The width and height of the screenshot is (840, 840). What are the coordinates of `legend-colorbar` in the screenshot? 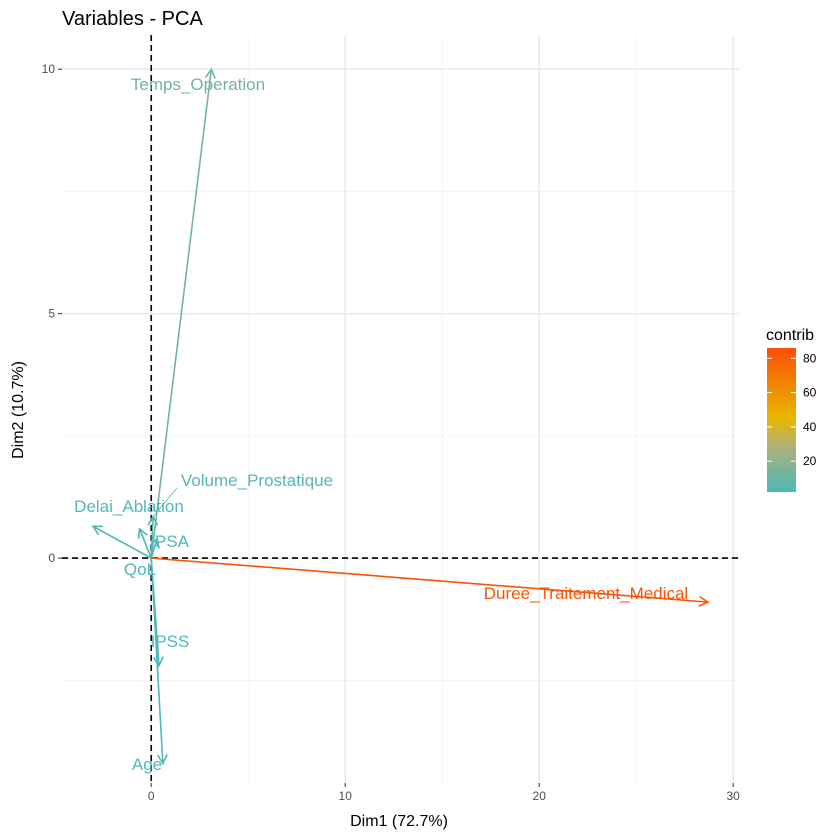 It's located at (781, 420).